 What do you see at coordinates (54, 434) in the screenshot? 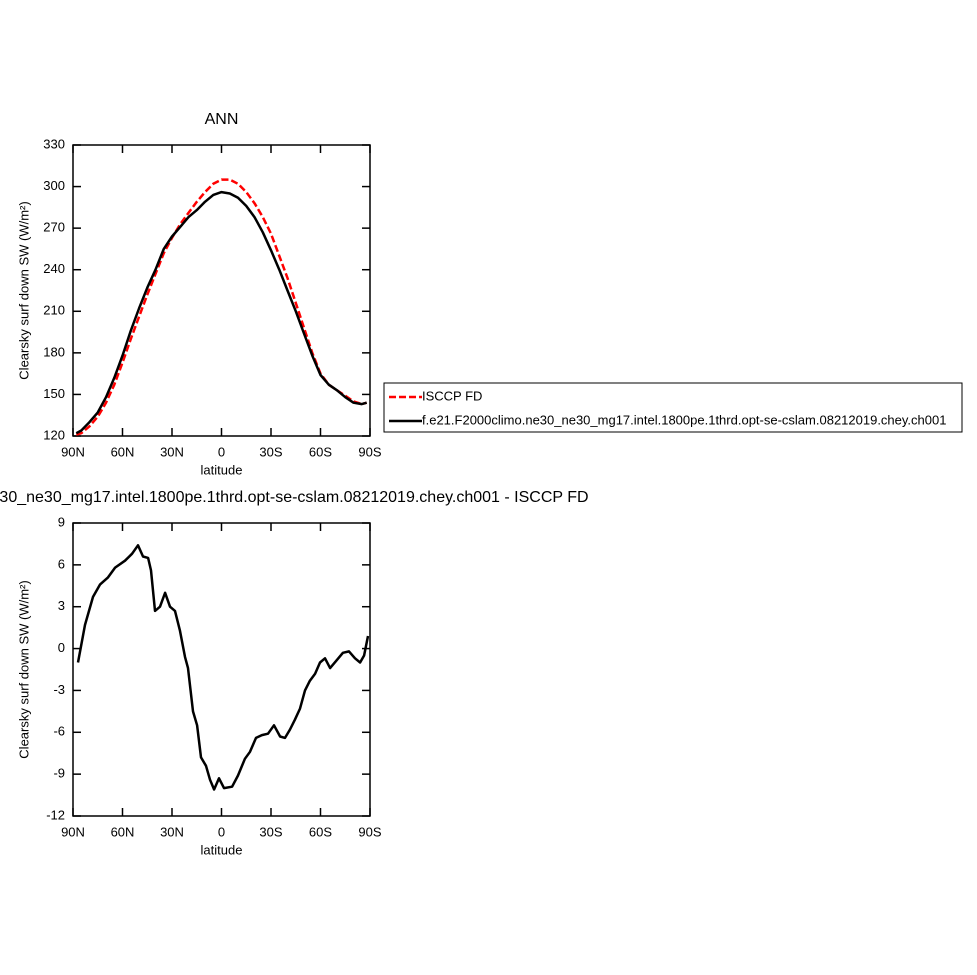
I see `y-tick-label: 120` at bounding box center [54, 434].